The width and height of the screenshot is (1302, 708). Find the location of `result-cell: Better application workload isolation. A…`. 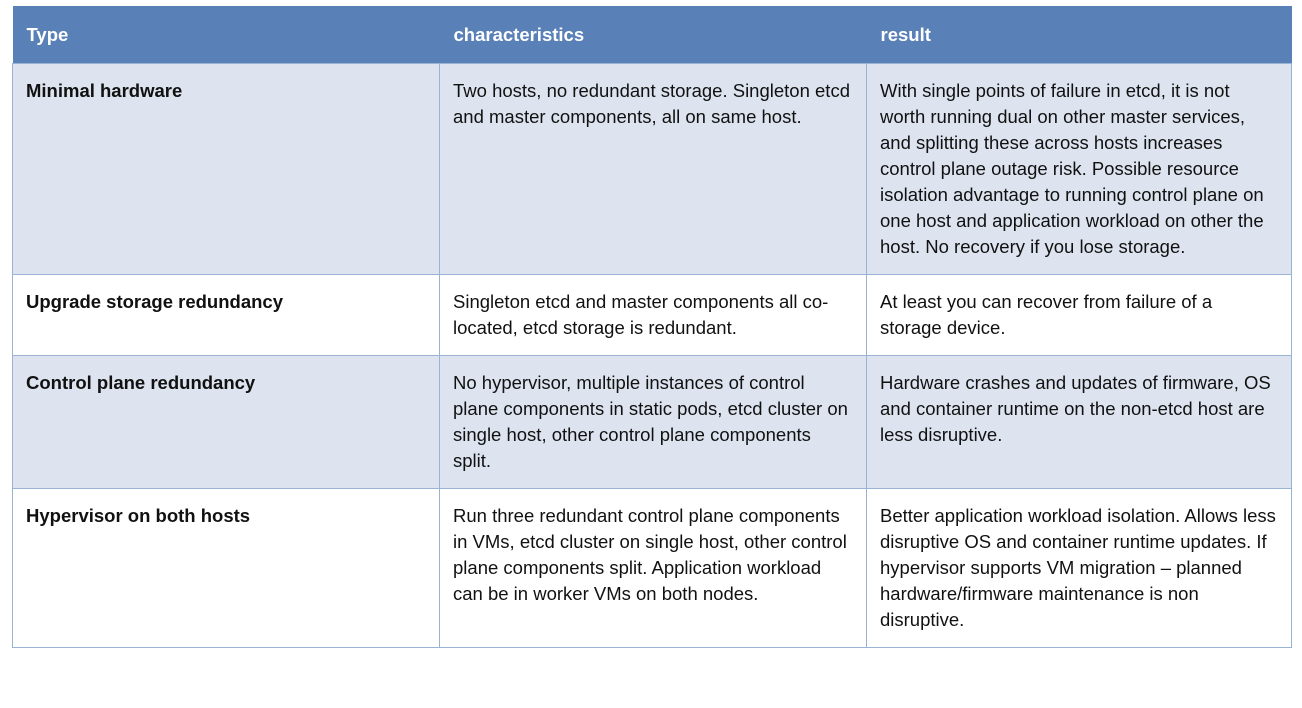

result-cell: Better application workload isolation. A… is located at coordinates (1079, 568).